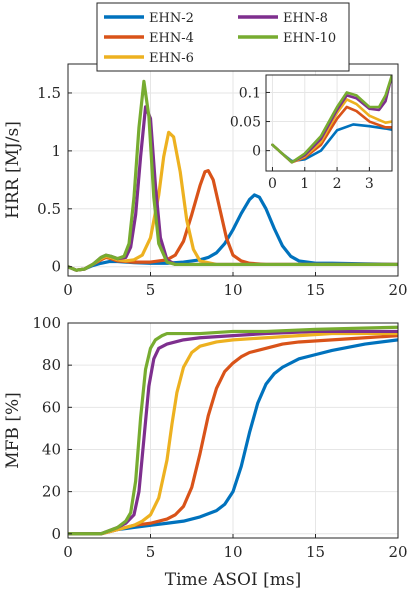 The height and width of the screenshot is (602, 408). Describe the element at coordinates (49, 209) in the screenshot. I see `top-ytick-label-0p5: 0.5` at that location.